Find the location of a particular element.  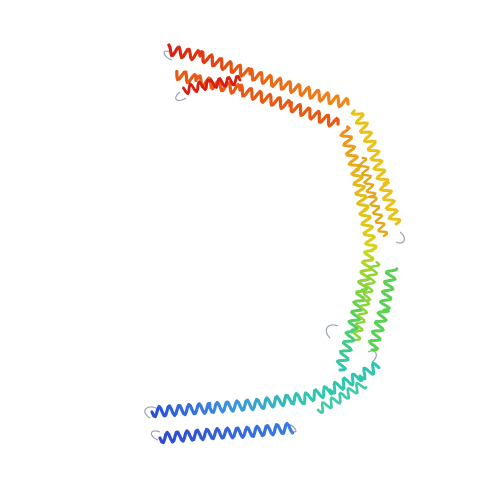

helix-middle-inner is located at coordinates (366, 301).